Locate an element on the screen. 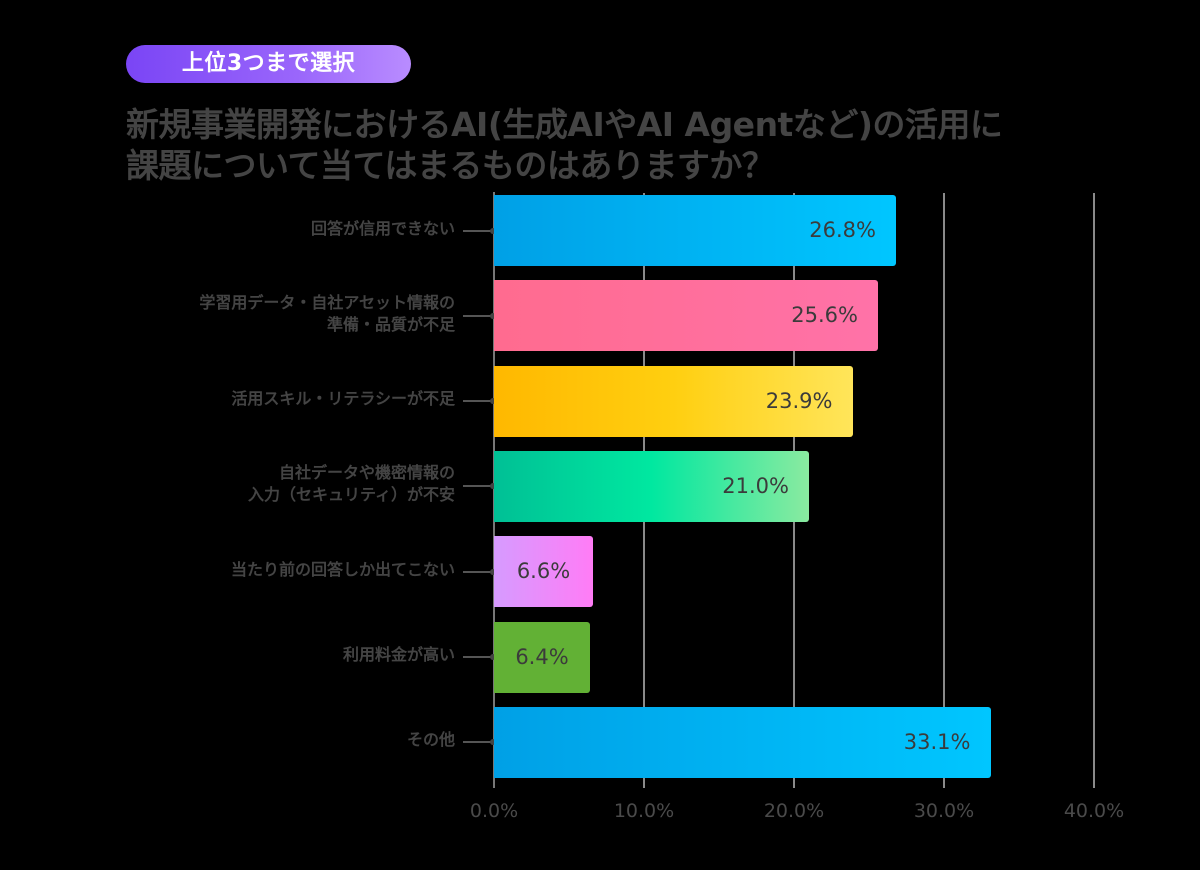 The width and height of the screenshot is (1200, 870). x-axis-tick-label: 30.0% is located at coordinates (944, 811).